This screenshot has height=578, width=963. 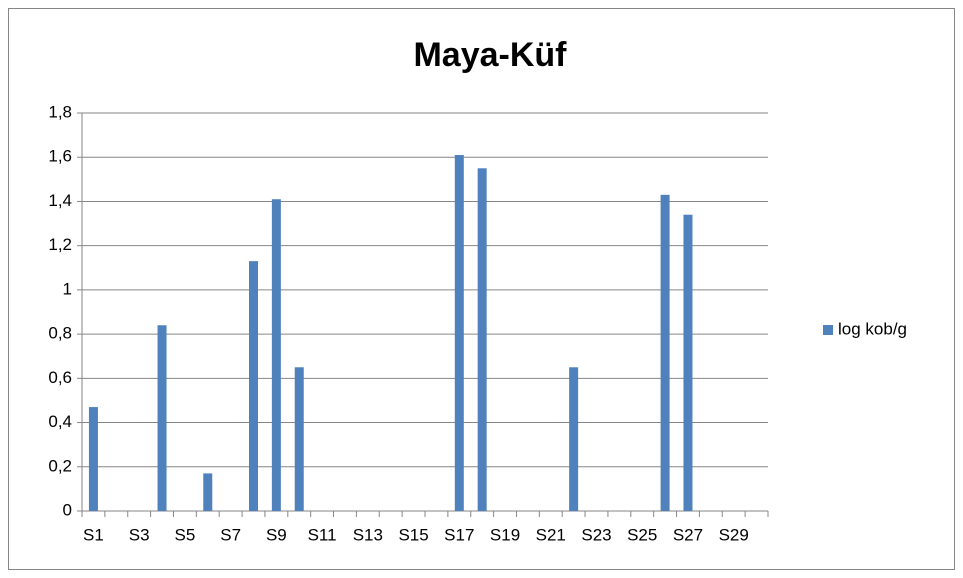 What do you see at coordinates (596, 534) in the screenshot?
I see `x-tick-label: S23` at bounding box center [596, 534].